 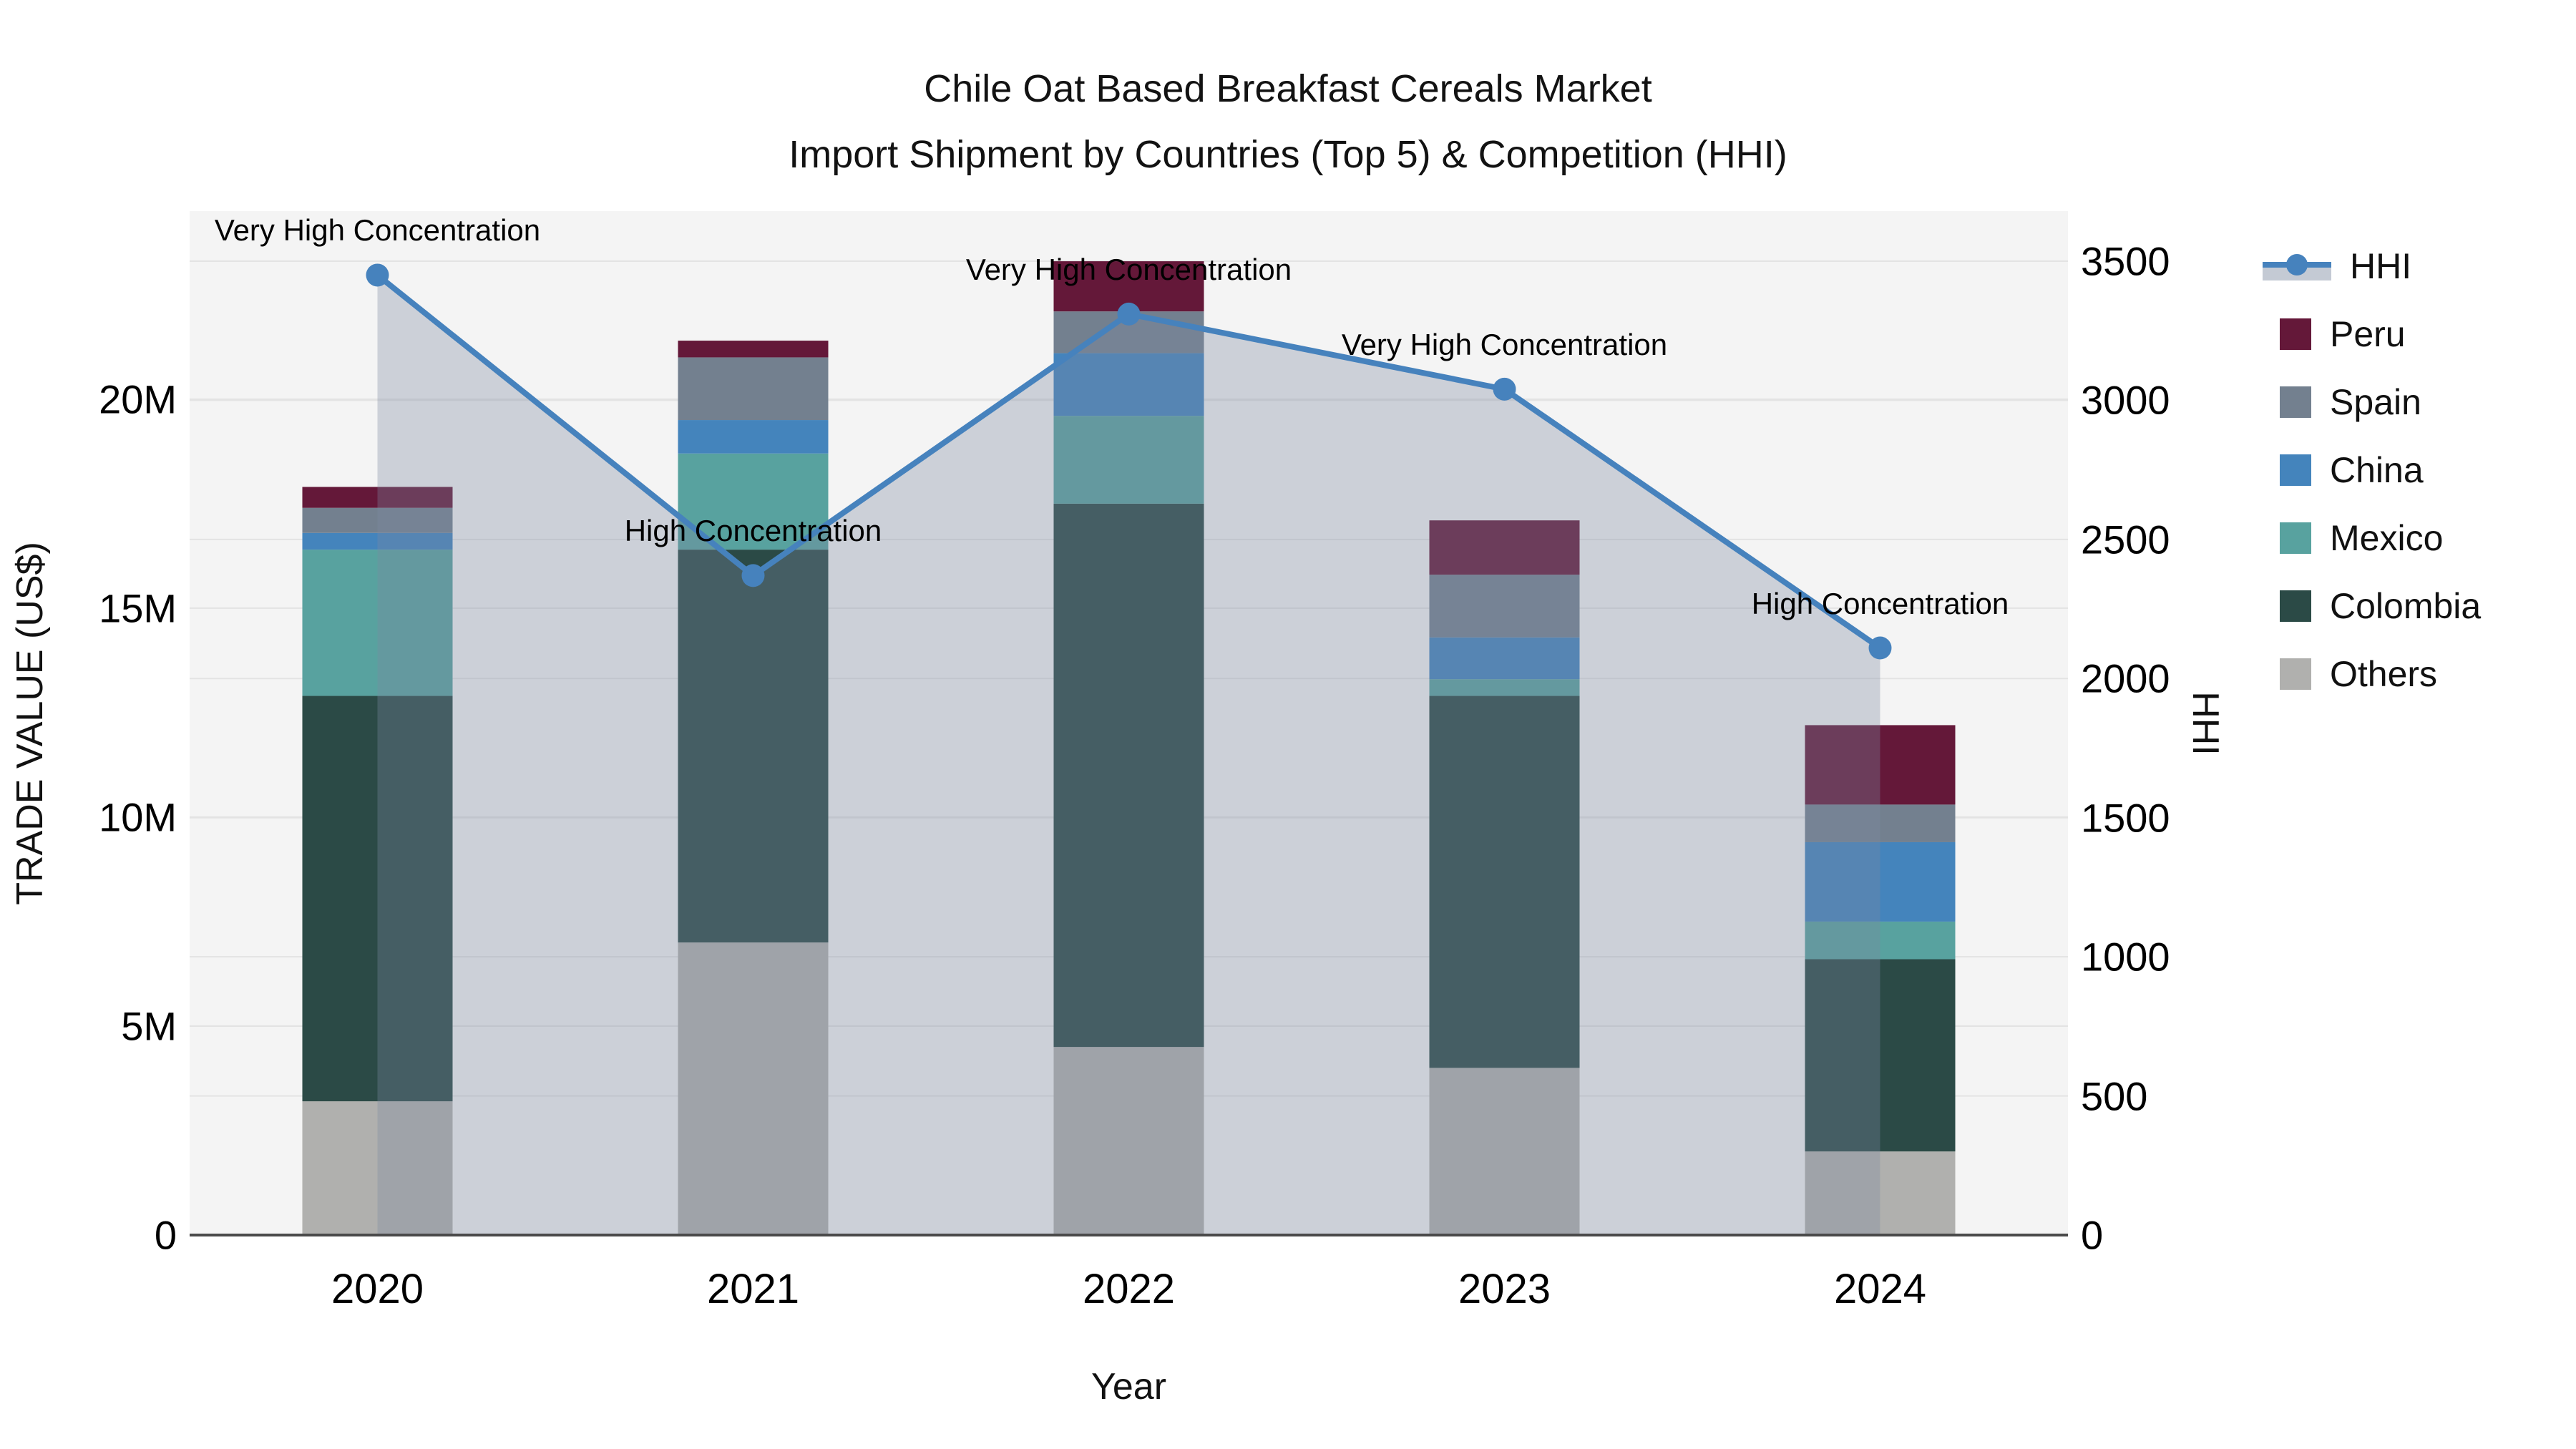 What do you see at coordinates (2406, 606) in the screenshot?
I see `legend-label: Colombia` at bounding box center [2406, 606].